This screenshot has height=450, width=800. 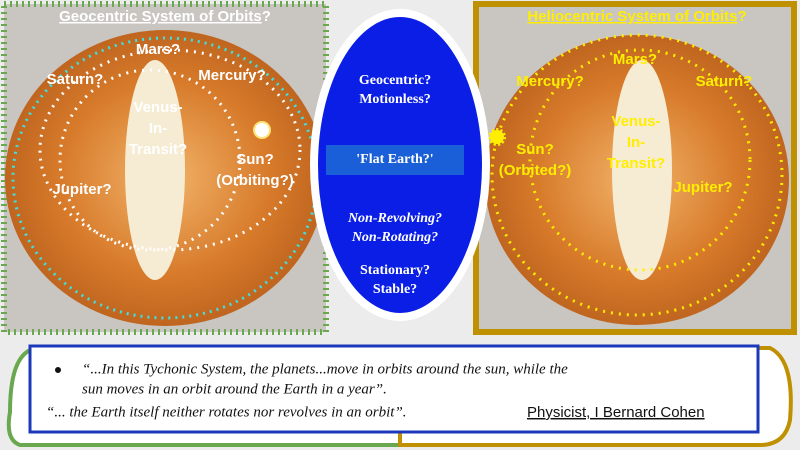 What do you see at coordinates (395, 270) in the screenshot?
I see `center-text: Stationary?` at bounding box center [395, 270].